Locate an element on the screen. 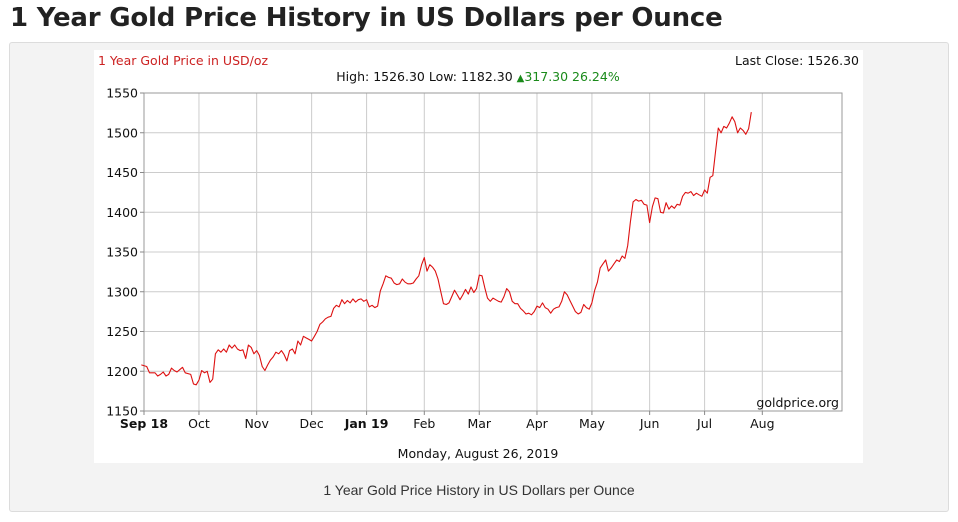 This screenshot has width=958, height=522. x-tick-label: Jun is located at coordinates (649, 423).